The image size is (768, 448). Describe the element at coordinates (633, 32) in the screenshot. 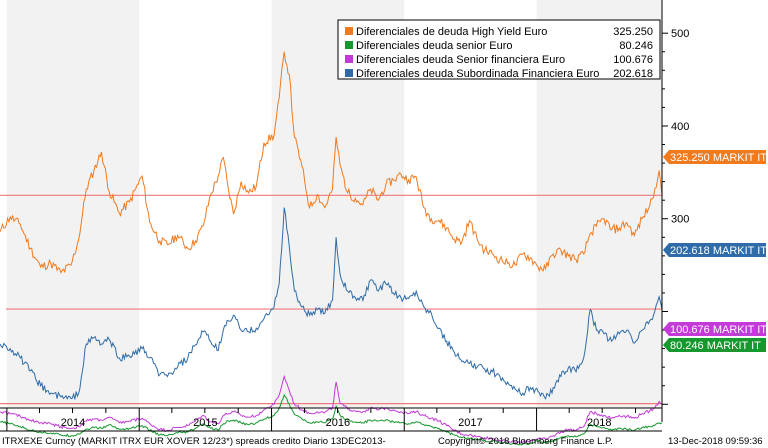

I see `legend-series-last-value: 325.250` at that location.